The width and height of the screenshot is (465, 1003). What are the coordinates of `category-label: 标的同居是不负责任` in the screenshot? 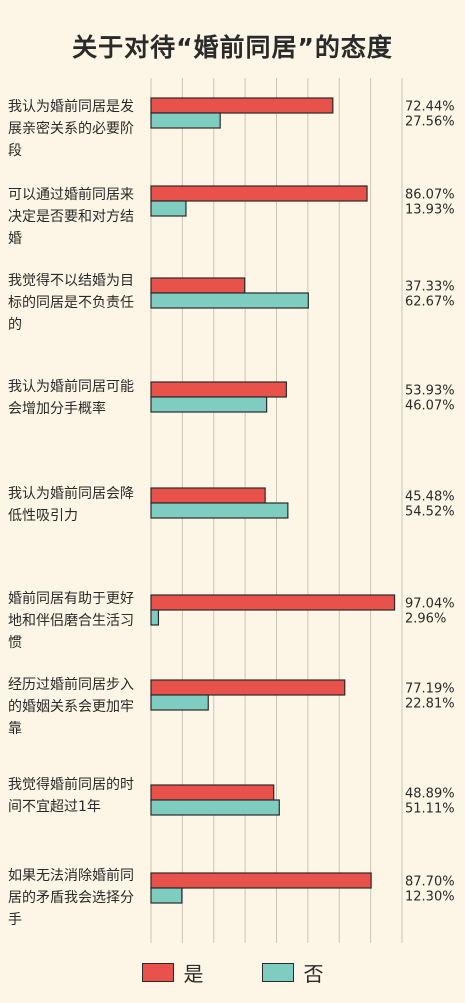 It's located at (71, 303).